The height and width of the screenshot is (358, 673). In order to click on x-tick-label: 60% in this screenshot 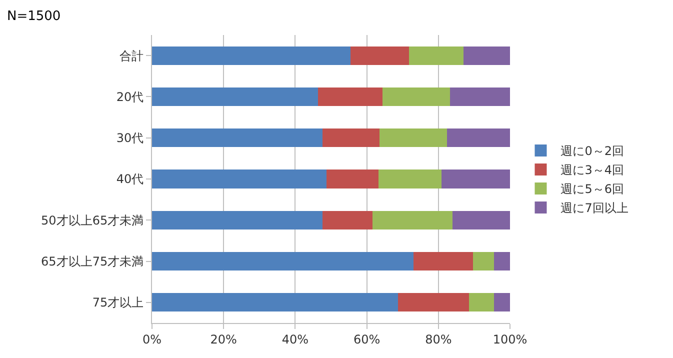, I will do `click(366, 339)`.